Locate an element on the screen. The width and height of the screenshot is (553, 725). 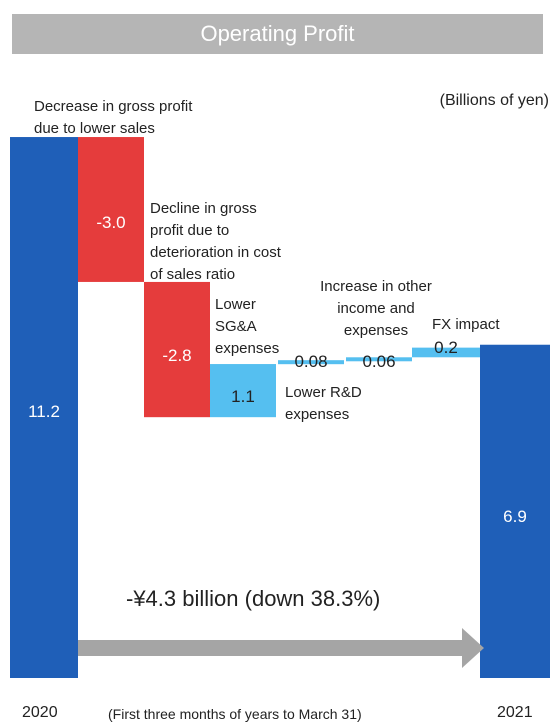
annotation-line: Increase in other is located at coordinates (376, 286).